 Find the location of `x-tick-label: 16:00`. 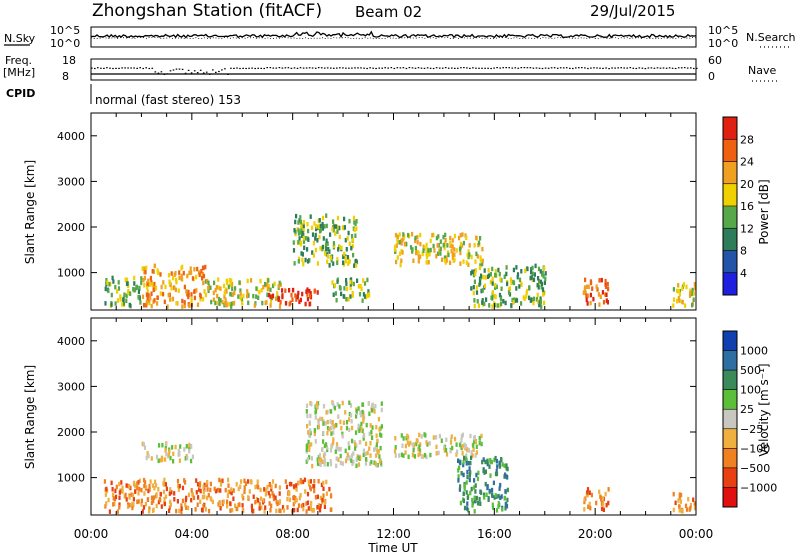

x-tick-label: 16:00 is located at coordinates (494, 534).